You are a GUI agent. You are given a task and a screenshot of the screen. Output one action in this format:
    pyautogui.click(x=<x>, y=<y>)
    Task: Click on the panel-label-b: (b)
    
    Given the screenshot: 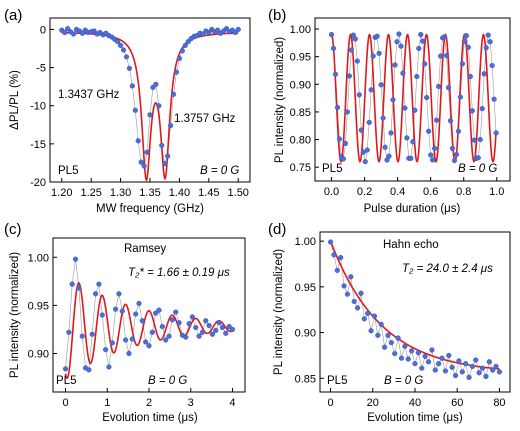 What is the action you would take?
    pyautogui.click(x=277, y=15)
    